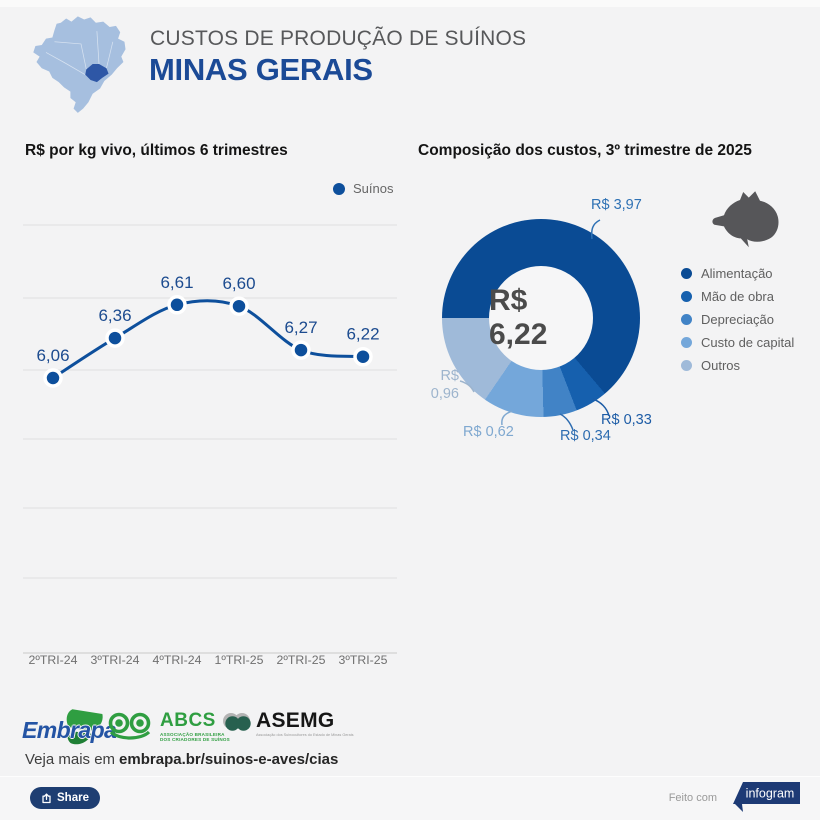  I want to click on slice-label-alimentacao: R$ 3,97, so click(616, 205).